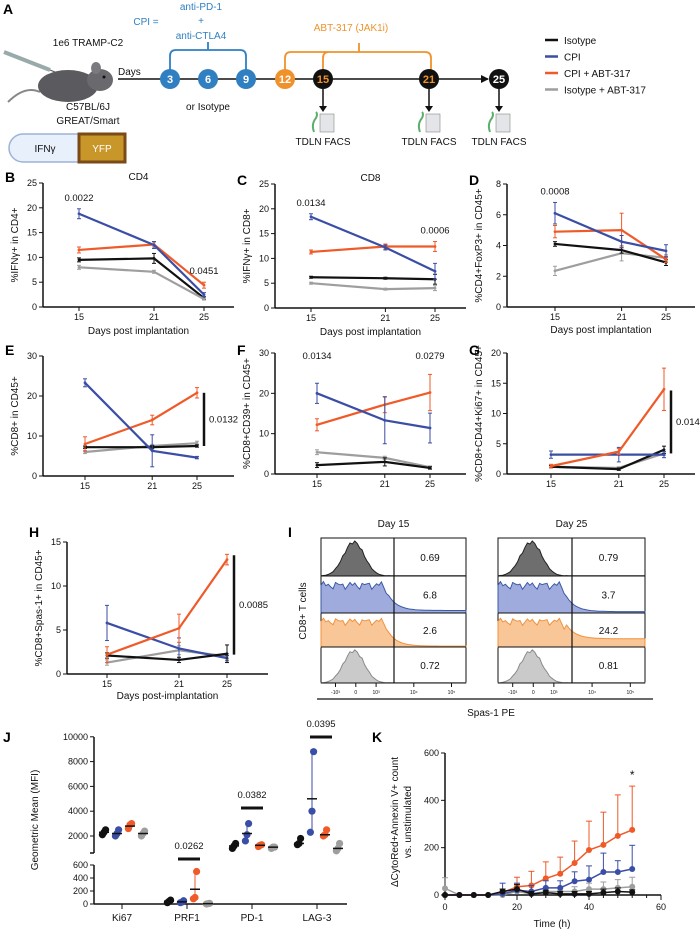  I want to click on cpi-drug-1: anti-PD-1, so click(201, 7).